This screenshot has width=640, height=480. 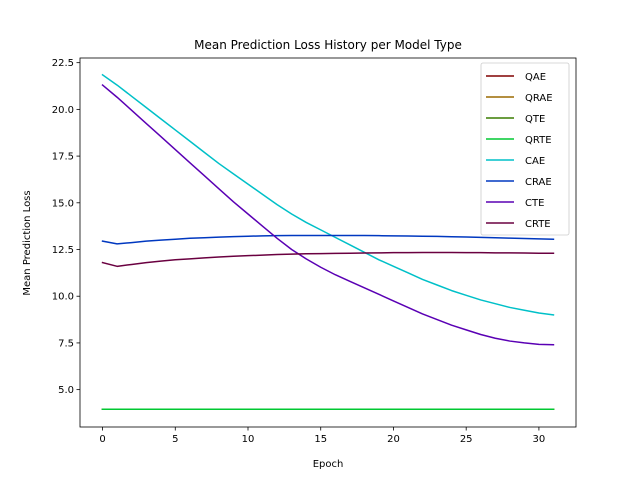 What do you see at coordinates (539, 98) in the screenshot?
I see `legend-label: QRAE` at bounding box center [539, 98].